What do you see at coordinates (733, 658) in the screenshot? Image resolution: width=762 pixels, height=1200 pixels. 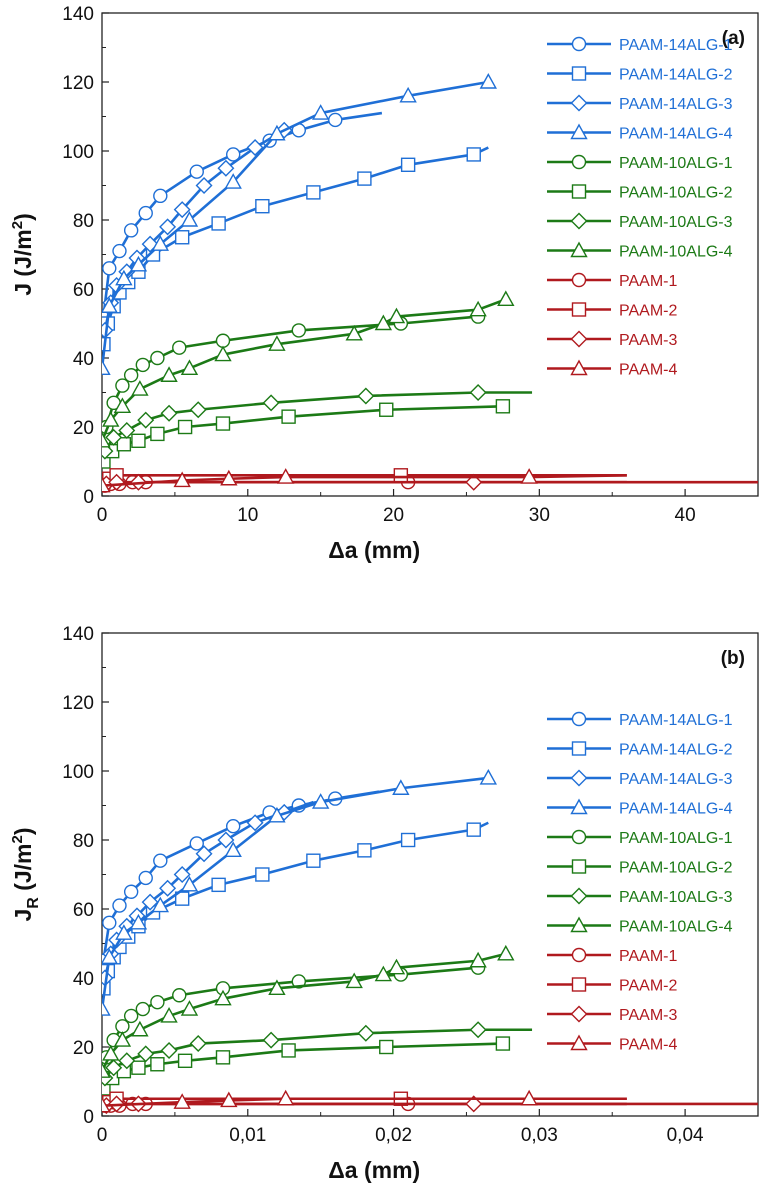 I see `panel-label: (b)` at bounding box center [733, 658].